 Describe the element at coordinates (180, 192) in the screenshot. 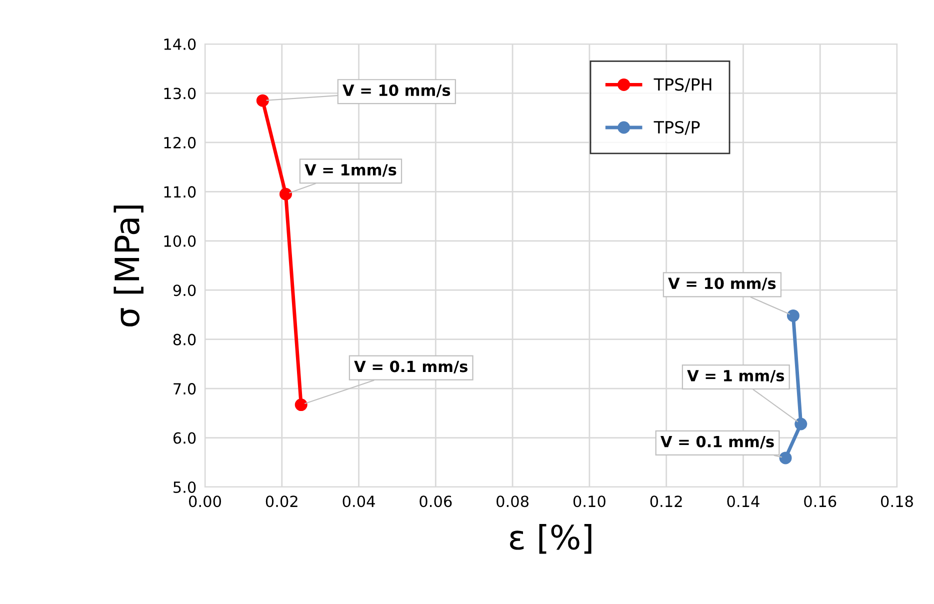

I see `y-tick-label: 11.0` at that location.